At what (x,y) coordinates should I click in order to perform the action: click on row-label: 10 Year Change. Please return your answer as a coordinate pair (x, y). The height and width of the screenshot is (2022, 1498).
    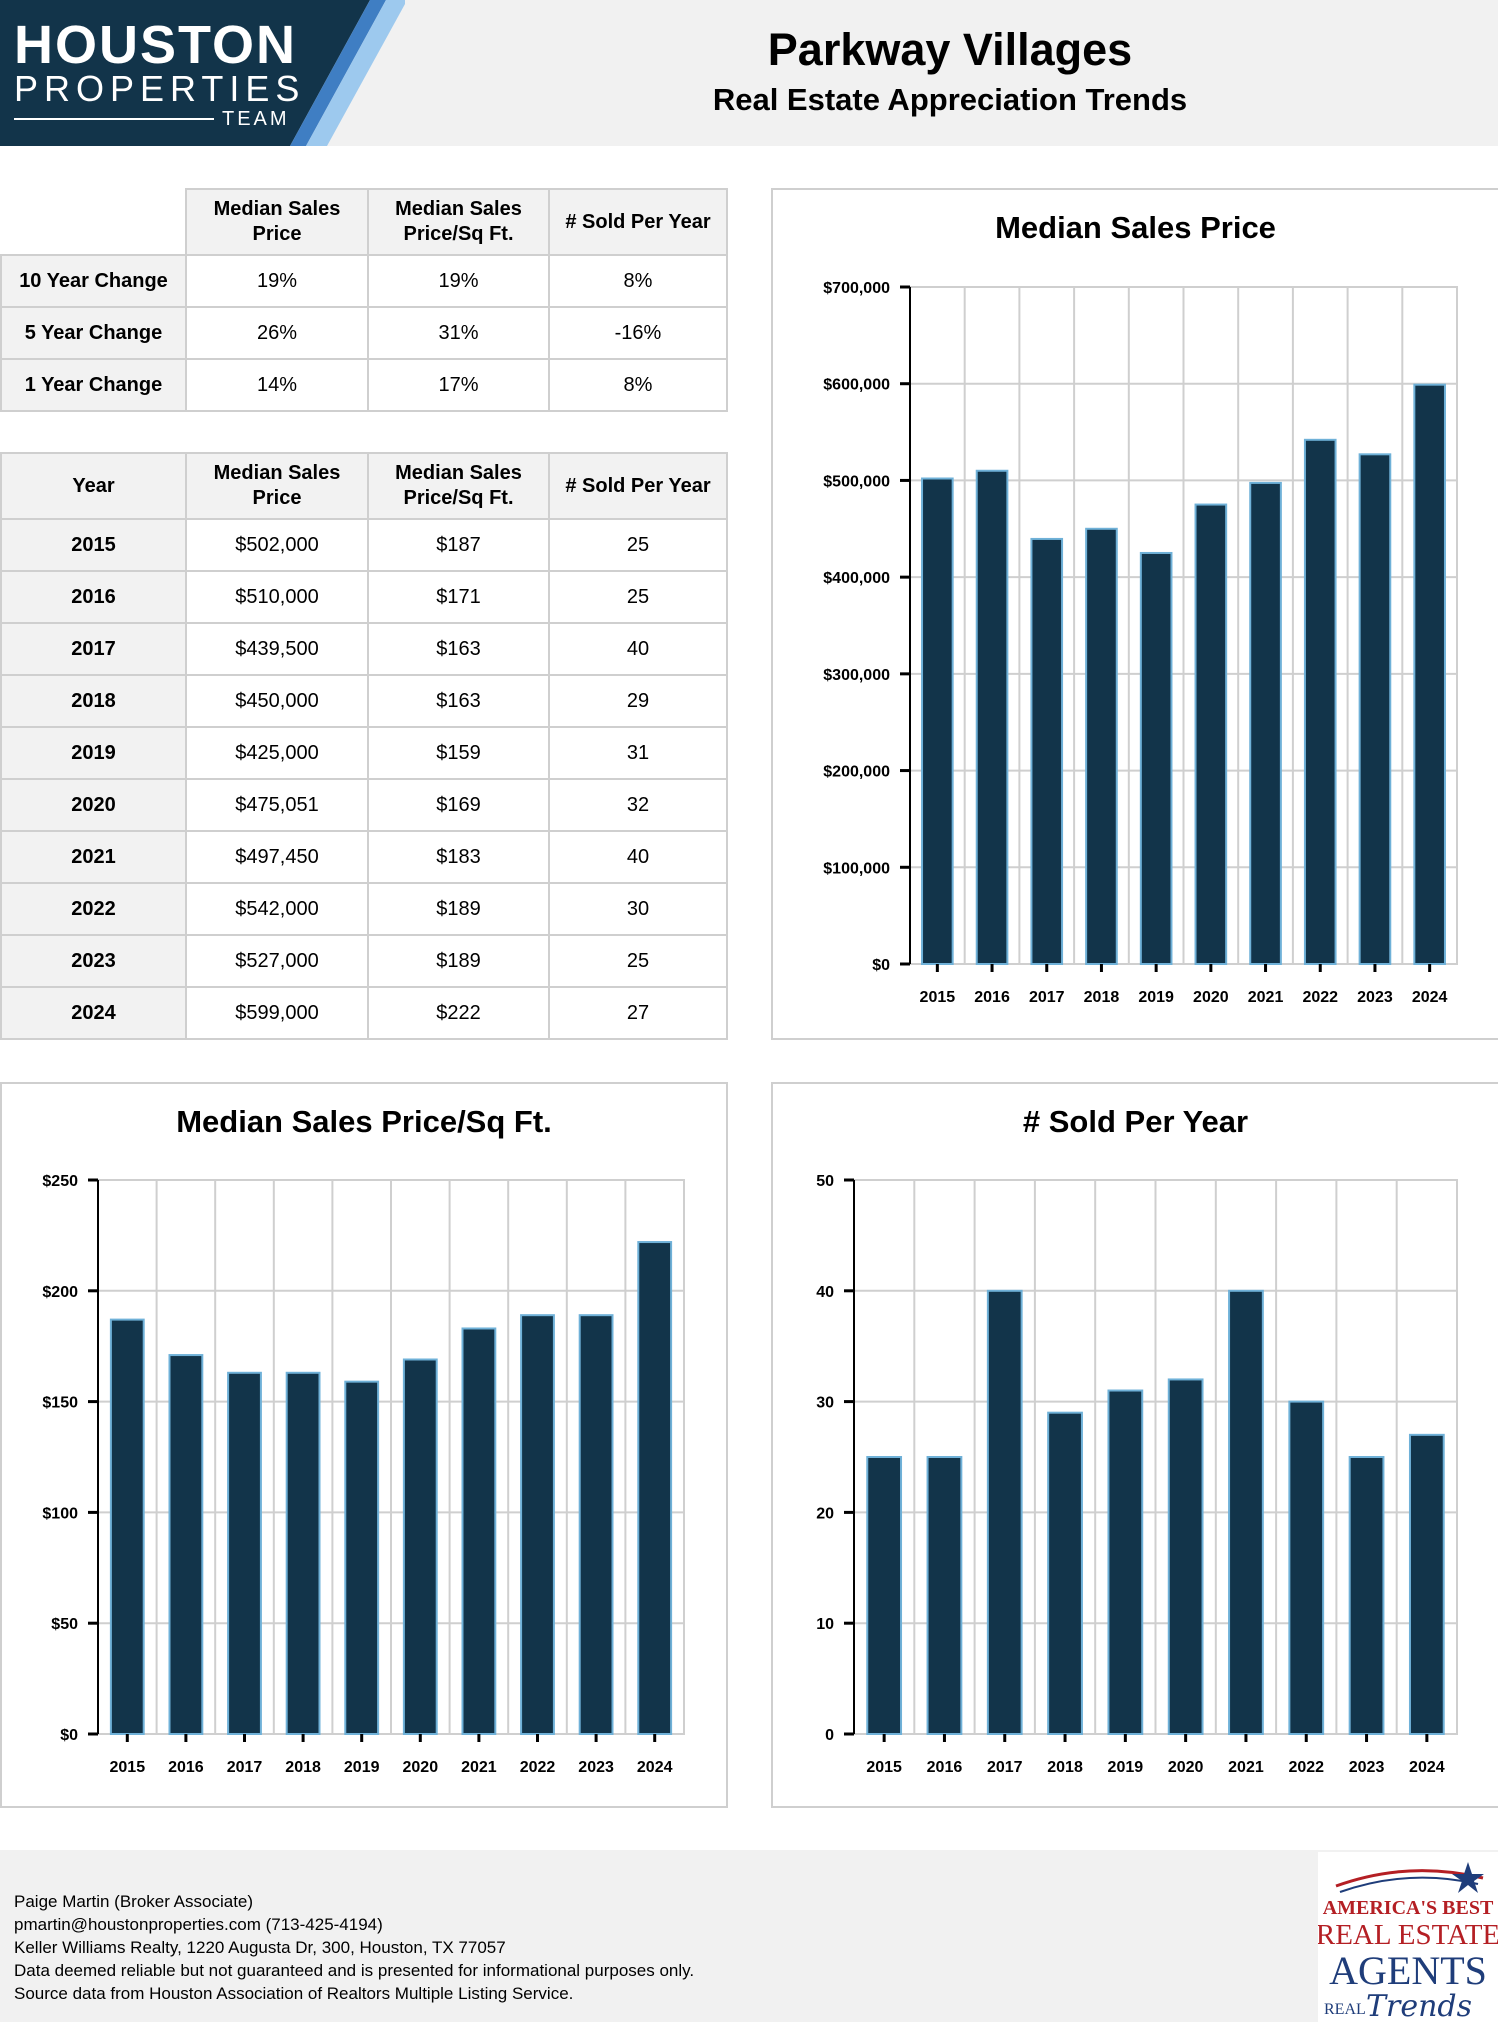
    Looking at the image, I should click on (93, 281).